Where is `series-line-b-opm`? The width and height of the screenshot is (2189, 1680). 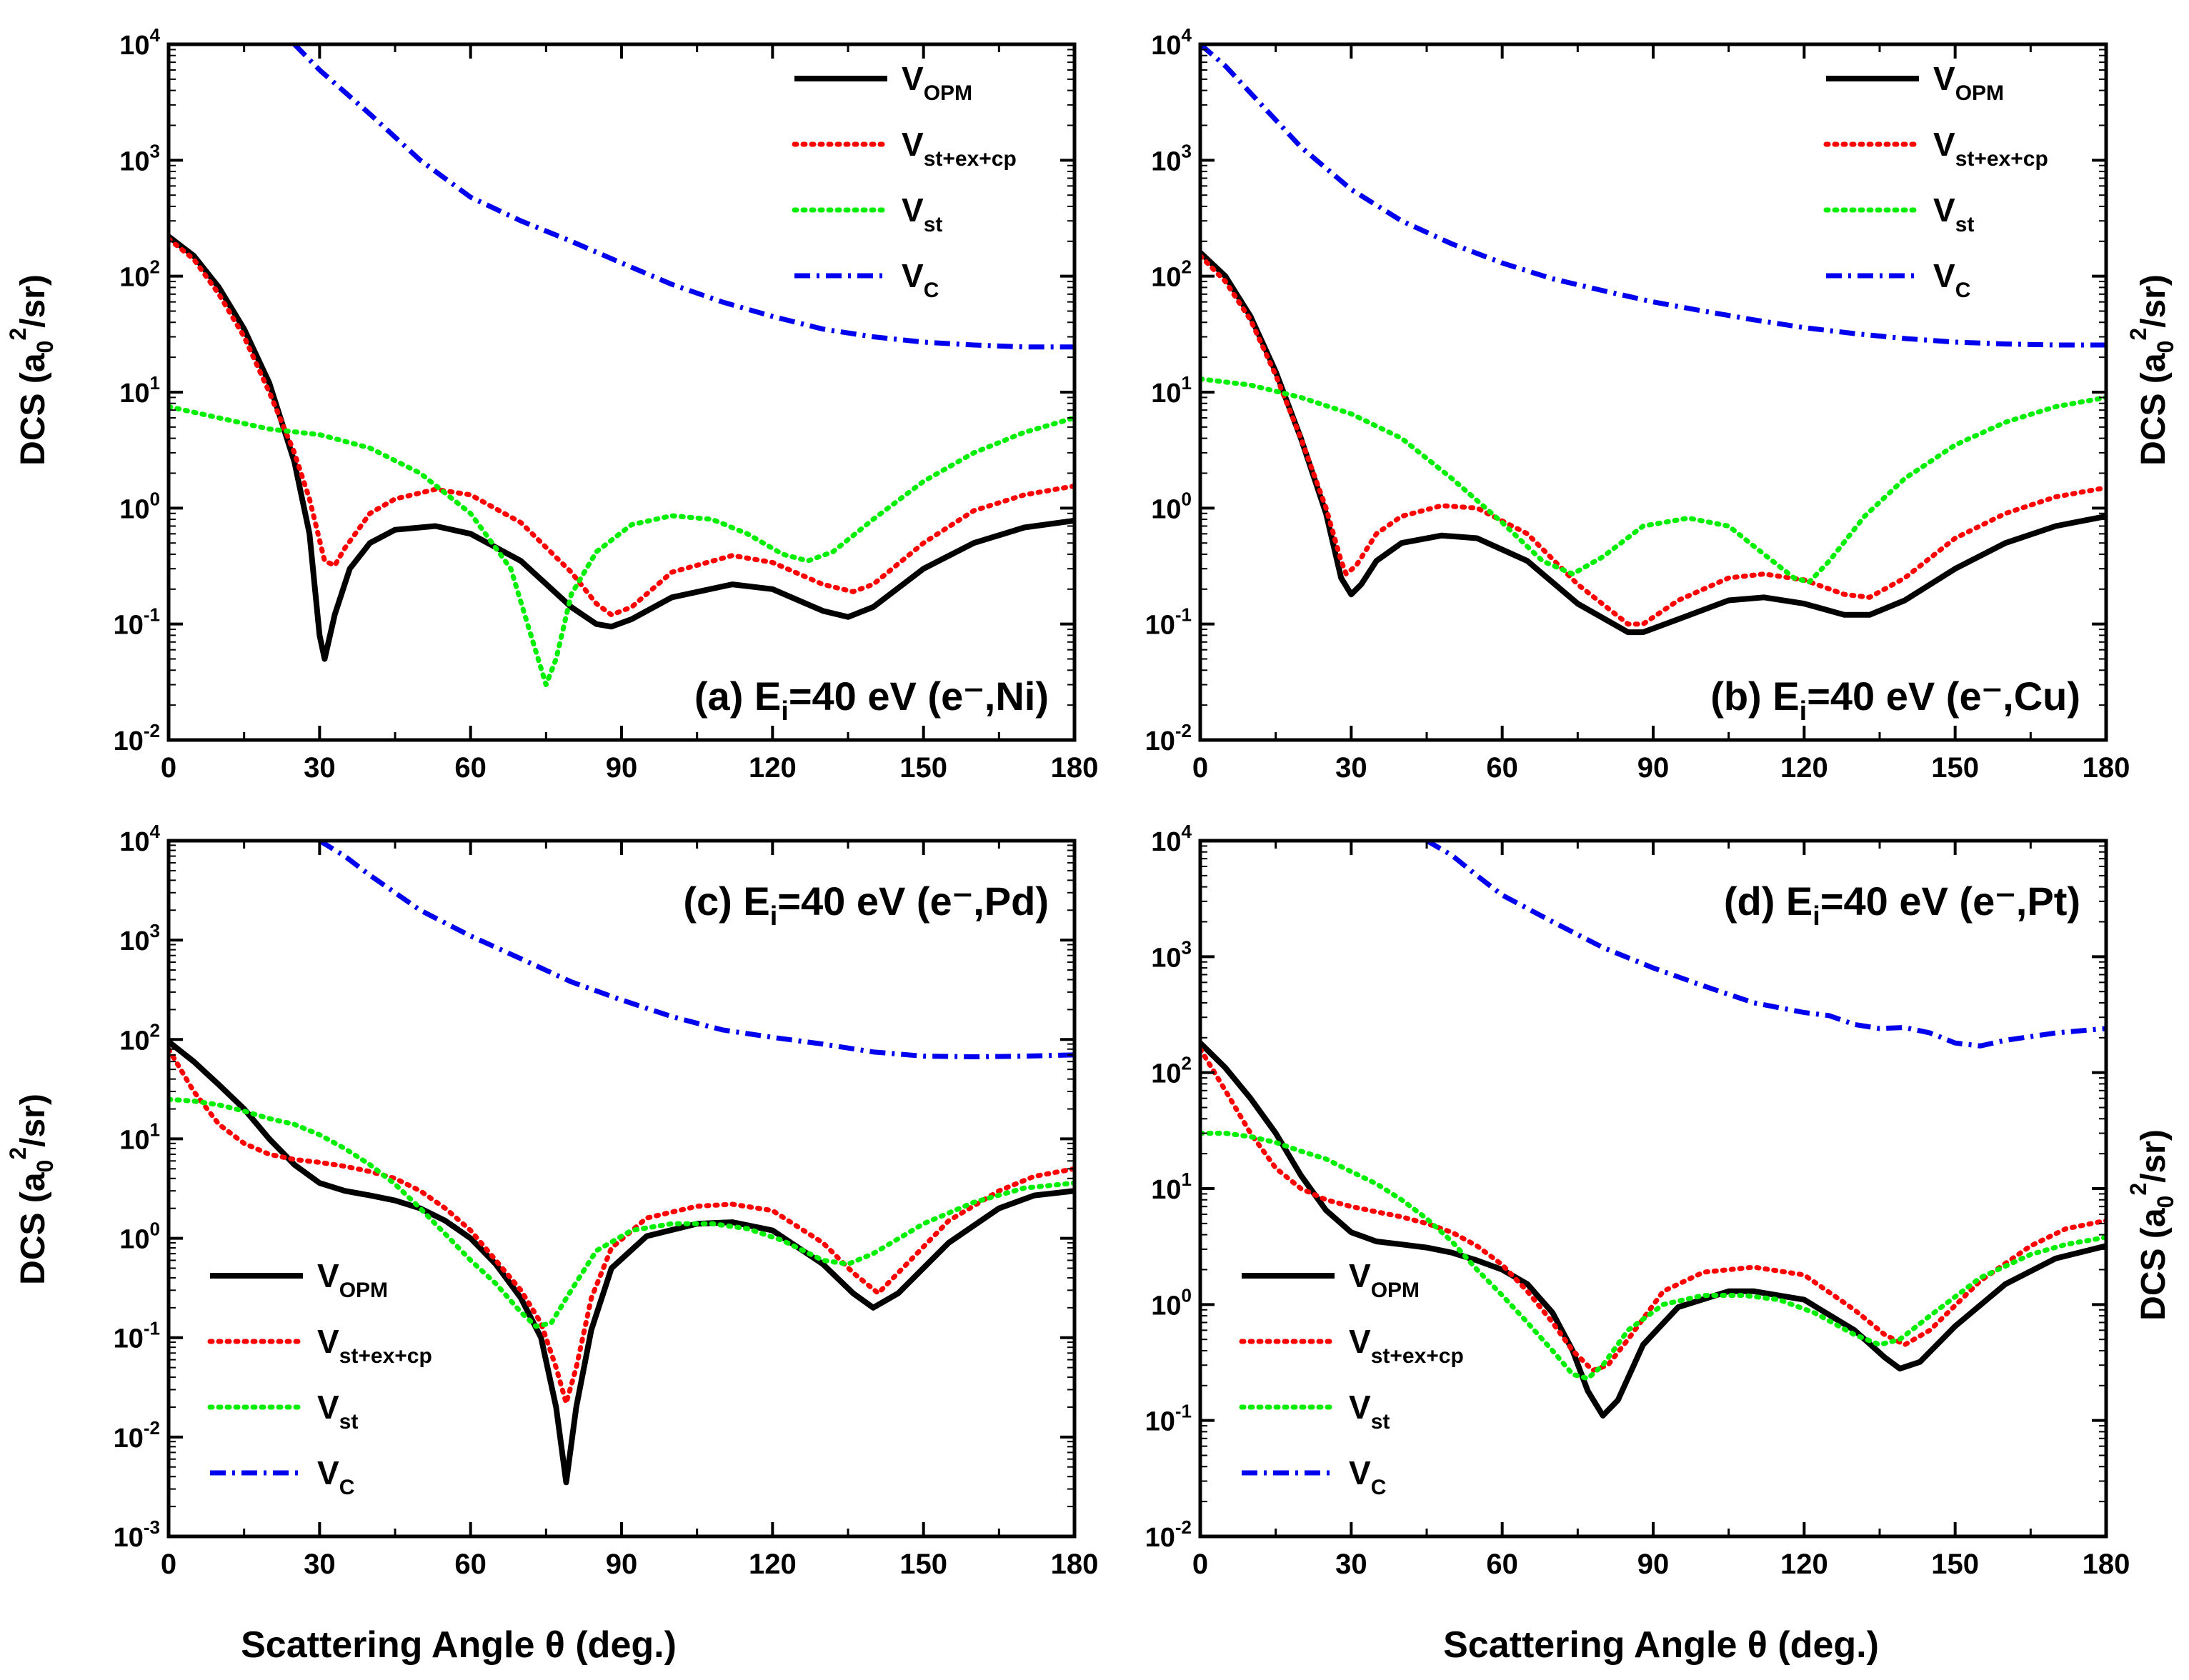
series-line-b-opm is located at coordinates (1653, 443).